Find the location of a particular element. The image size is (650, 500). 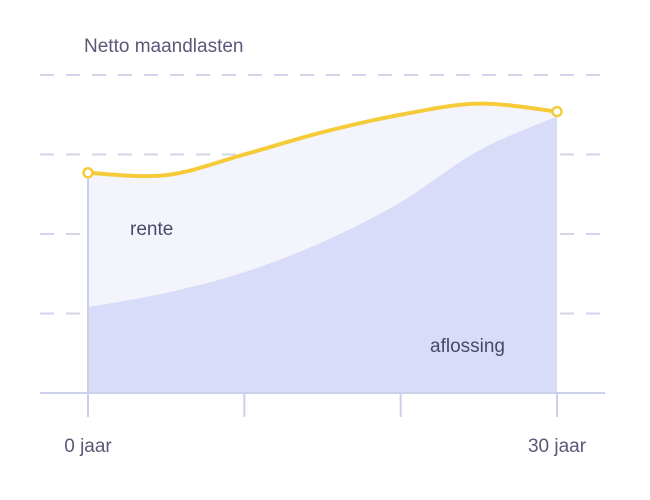

x-tick-labels: 0 jaar 30 jaar is located at coordinates (325, 446).